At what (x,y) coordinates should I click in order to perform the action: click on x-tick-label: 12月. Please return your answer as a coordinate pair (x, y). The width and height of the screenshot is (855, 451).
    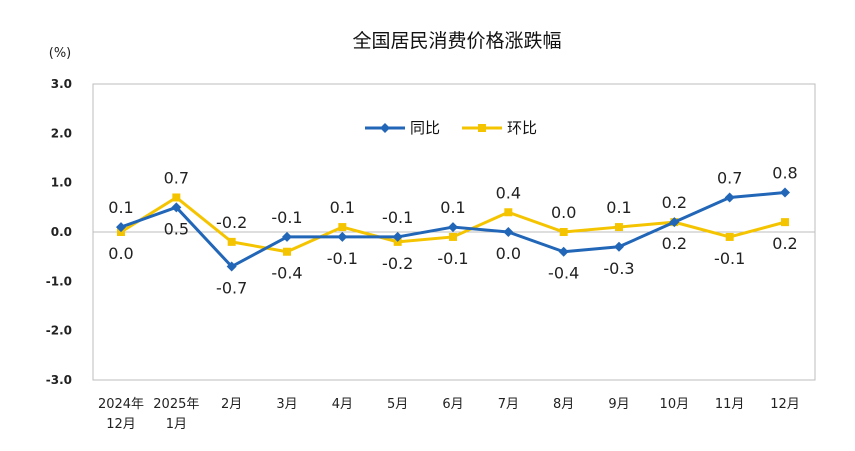
    Looking at the image, I should click on (785, 404).